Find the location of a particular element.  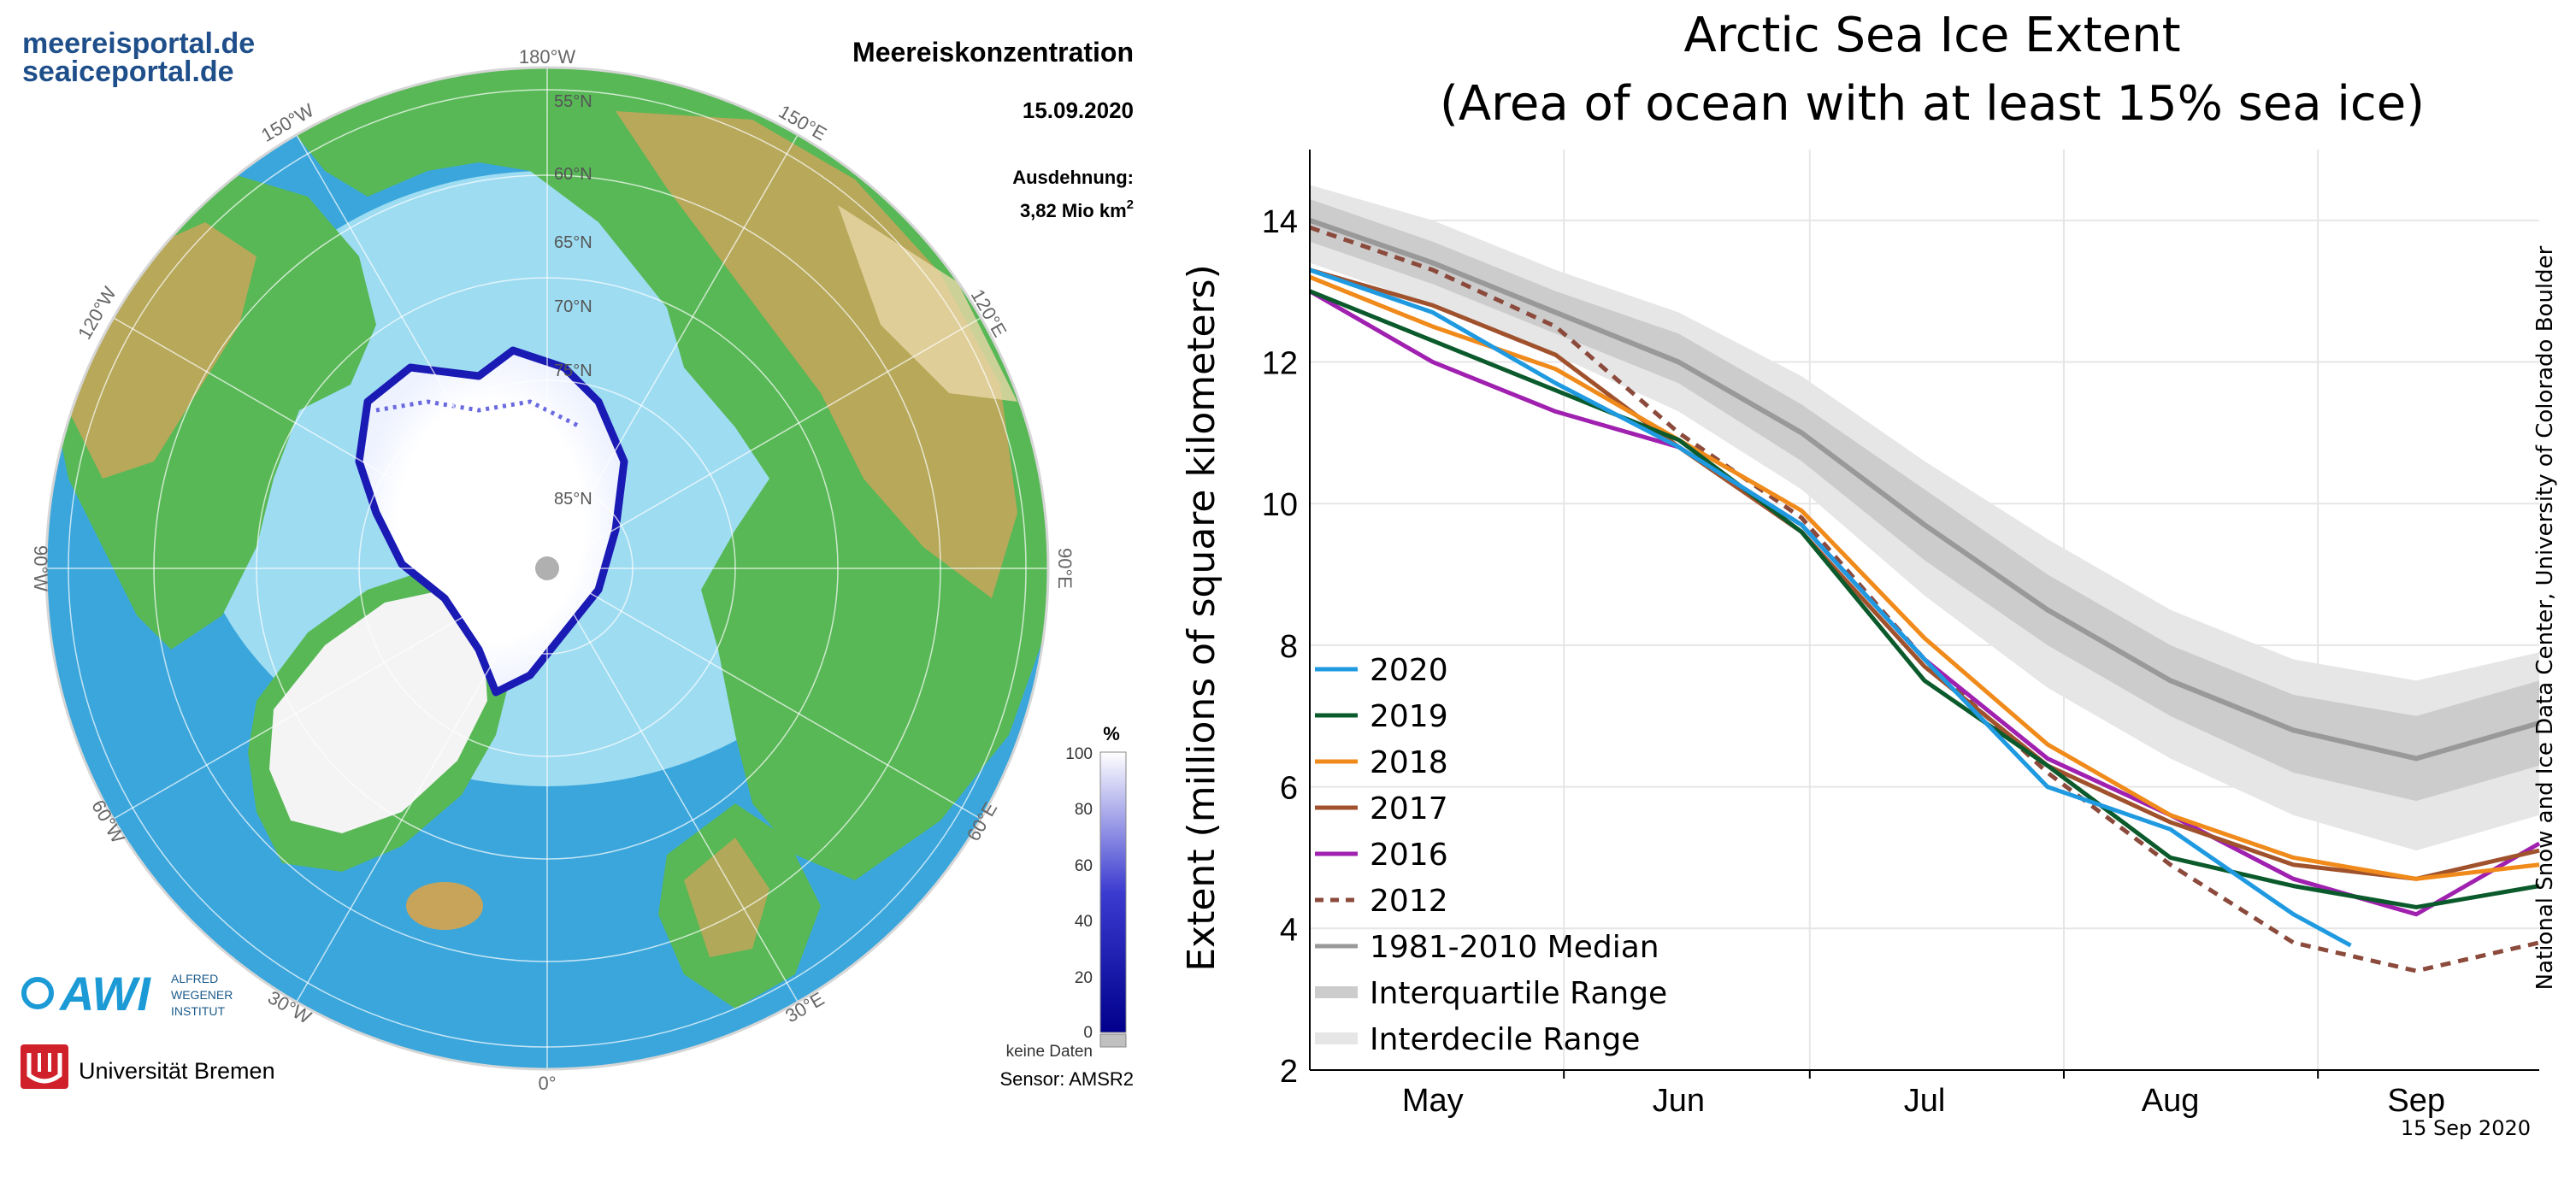

colorbar-nodata-swatch is located at coordinates (1113, 1040).